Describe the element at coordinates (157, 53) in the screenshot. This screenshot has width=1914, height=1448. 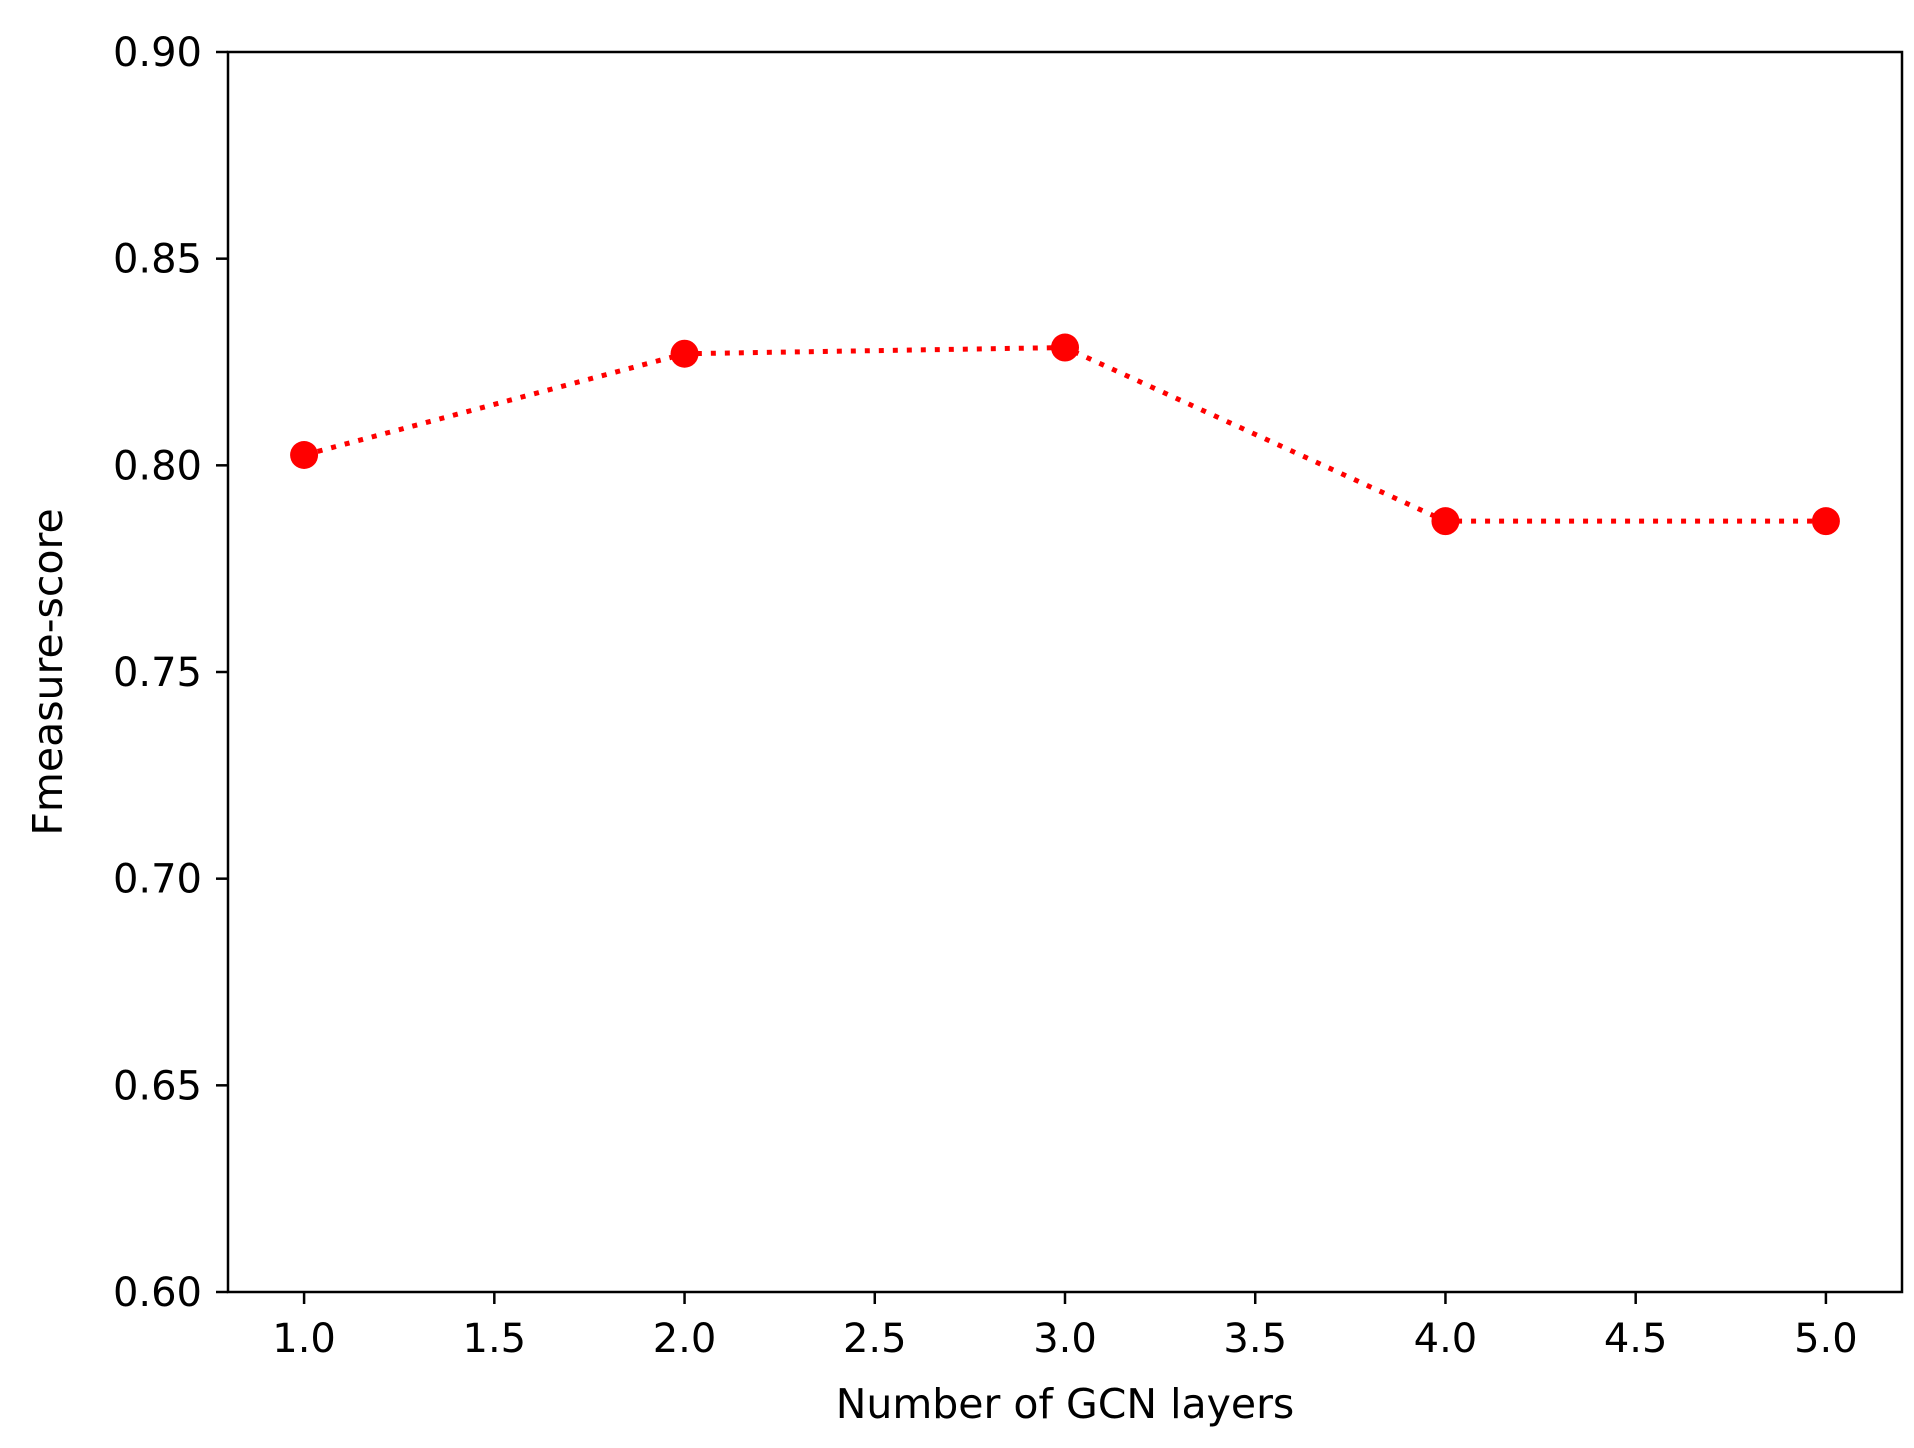
I see `y-tick-label: 0.90` at that location.